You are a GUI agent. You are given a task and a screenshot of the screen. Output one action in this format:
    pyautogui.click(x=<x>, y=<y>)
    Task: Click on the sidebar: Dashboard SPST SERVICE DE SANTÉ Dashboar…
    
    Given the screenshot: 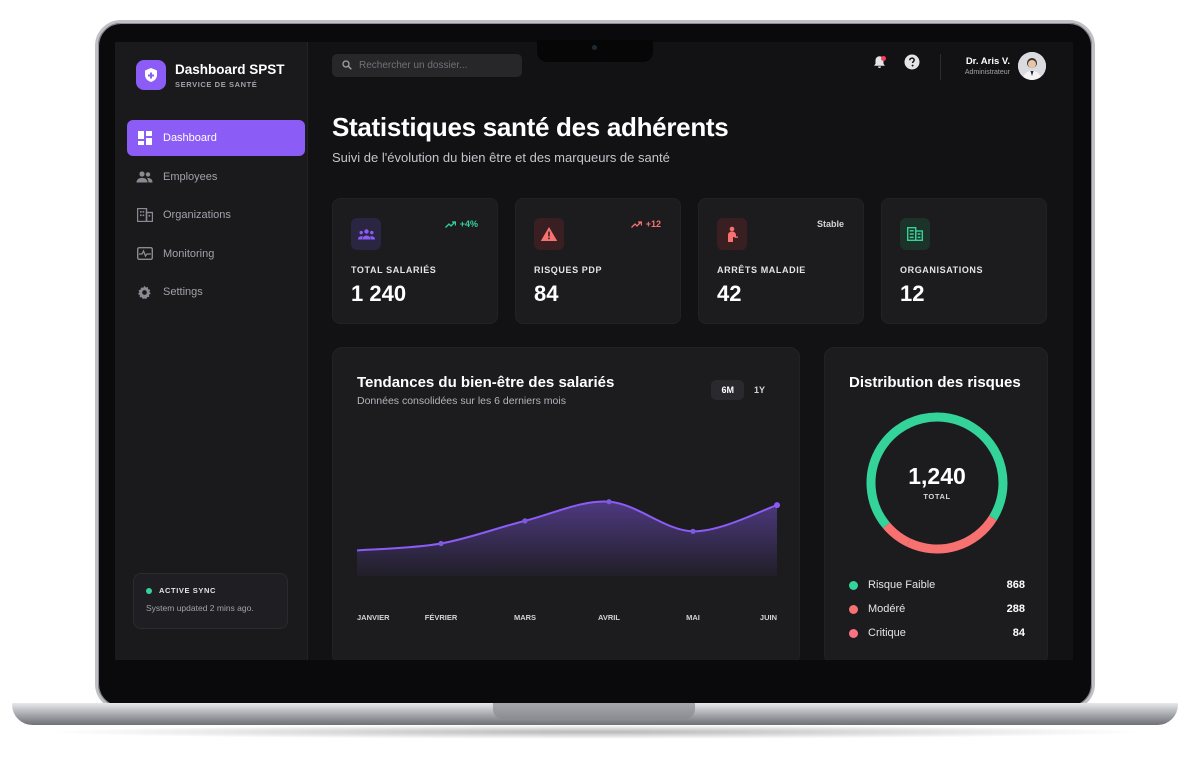 What is the action you would take?
    pyautogui.click(x=211, y=351)
    